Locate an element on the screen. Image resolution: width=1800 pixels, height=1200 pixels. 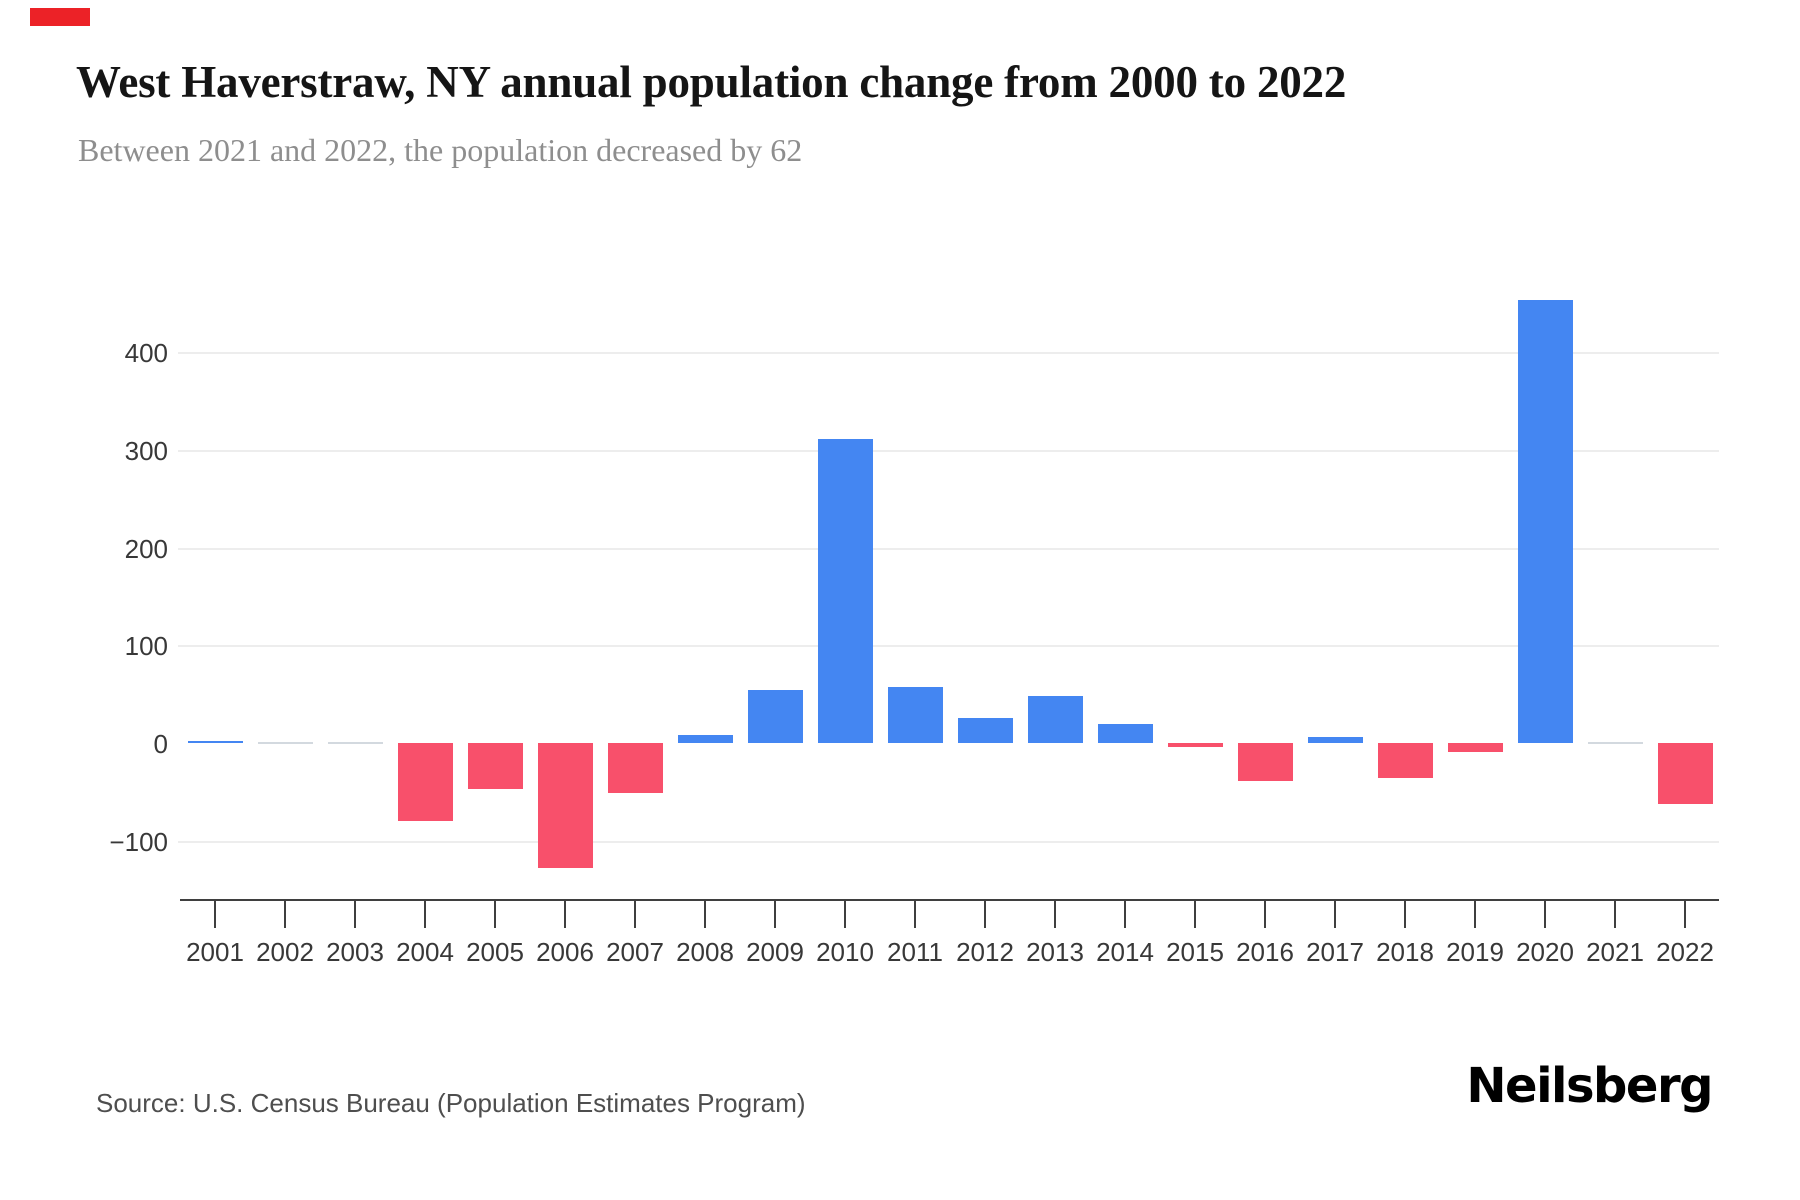
x-axis-label-2015: 2015 is located at coordinates (1195, 952).